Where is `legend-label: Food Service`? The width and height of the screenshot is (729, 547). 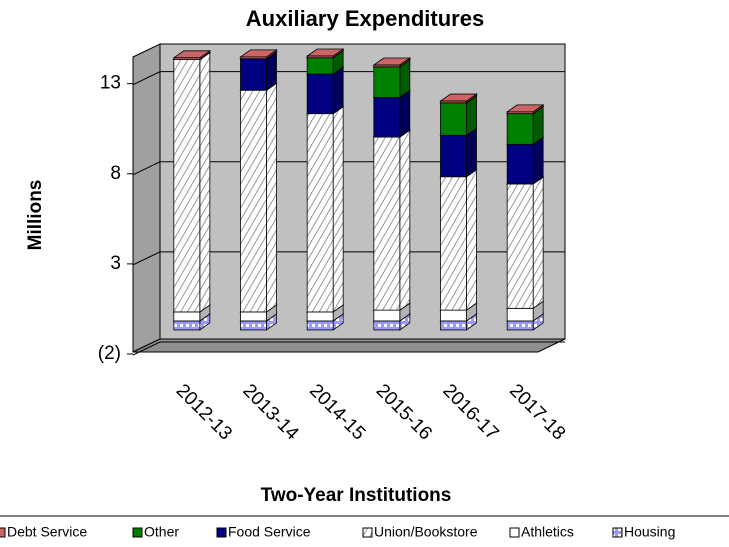
legend-label: Food Service is located at coordinates (269, 532).